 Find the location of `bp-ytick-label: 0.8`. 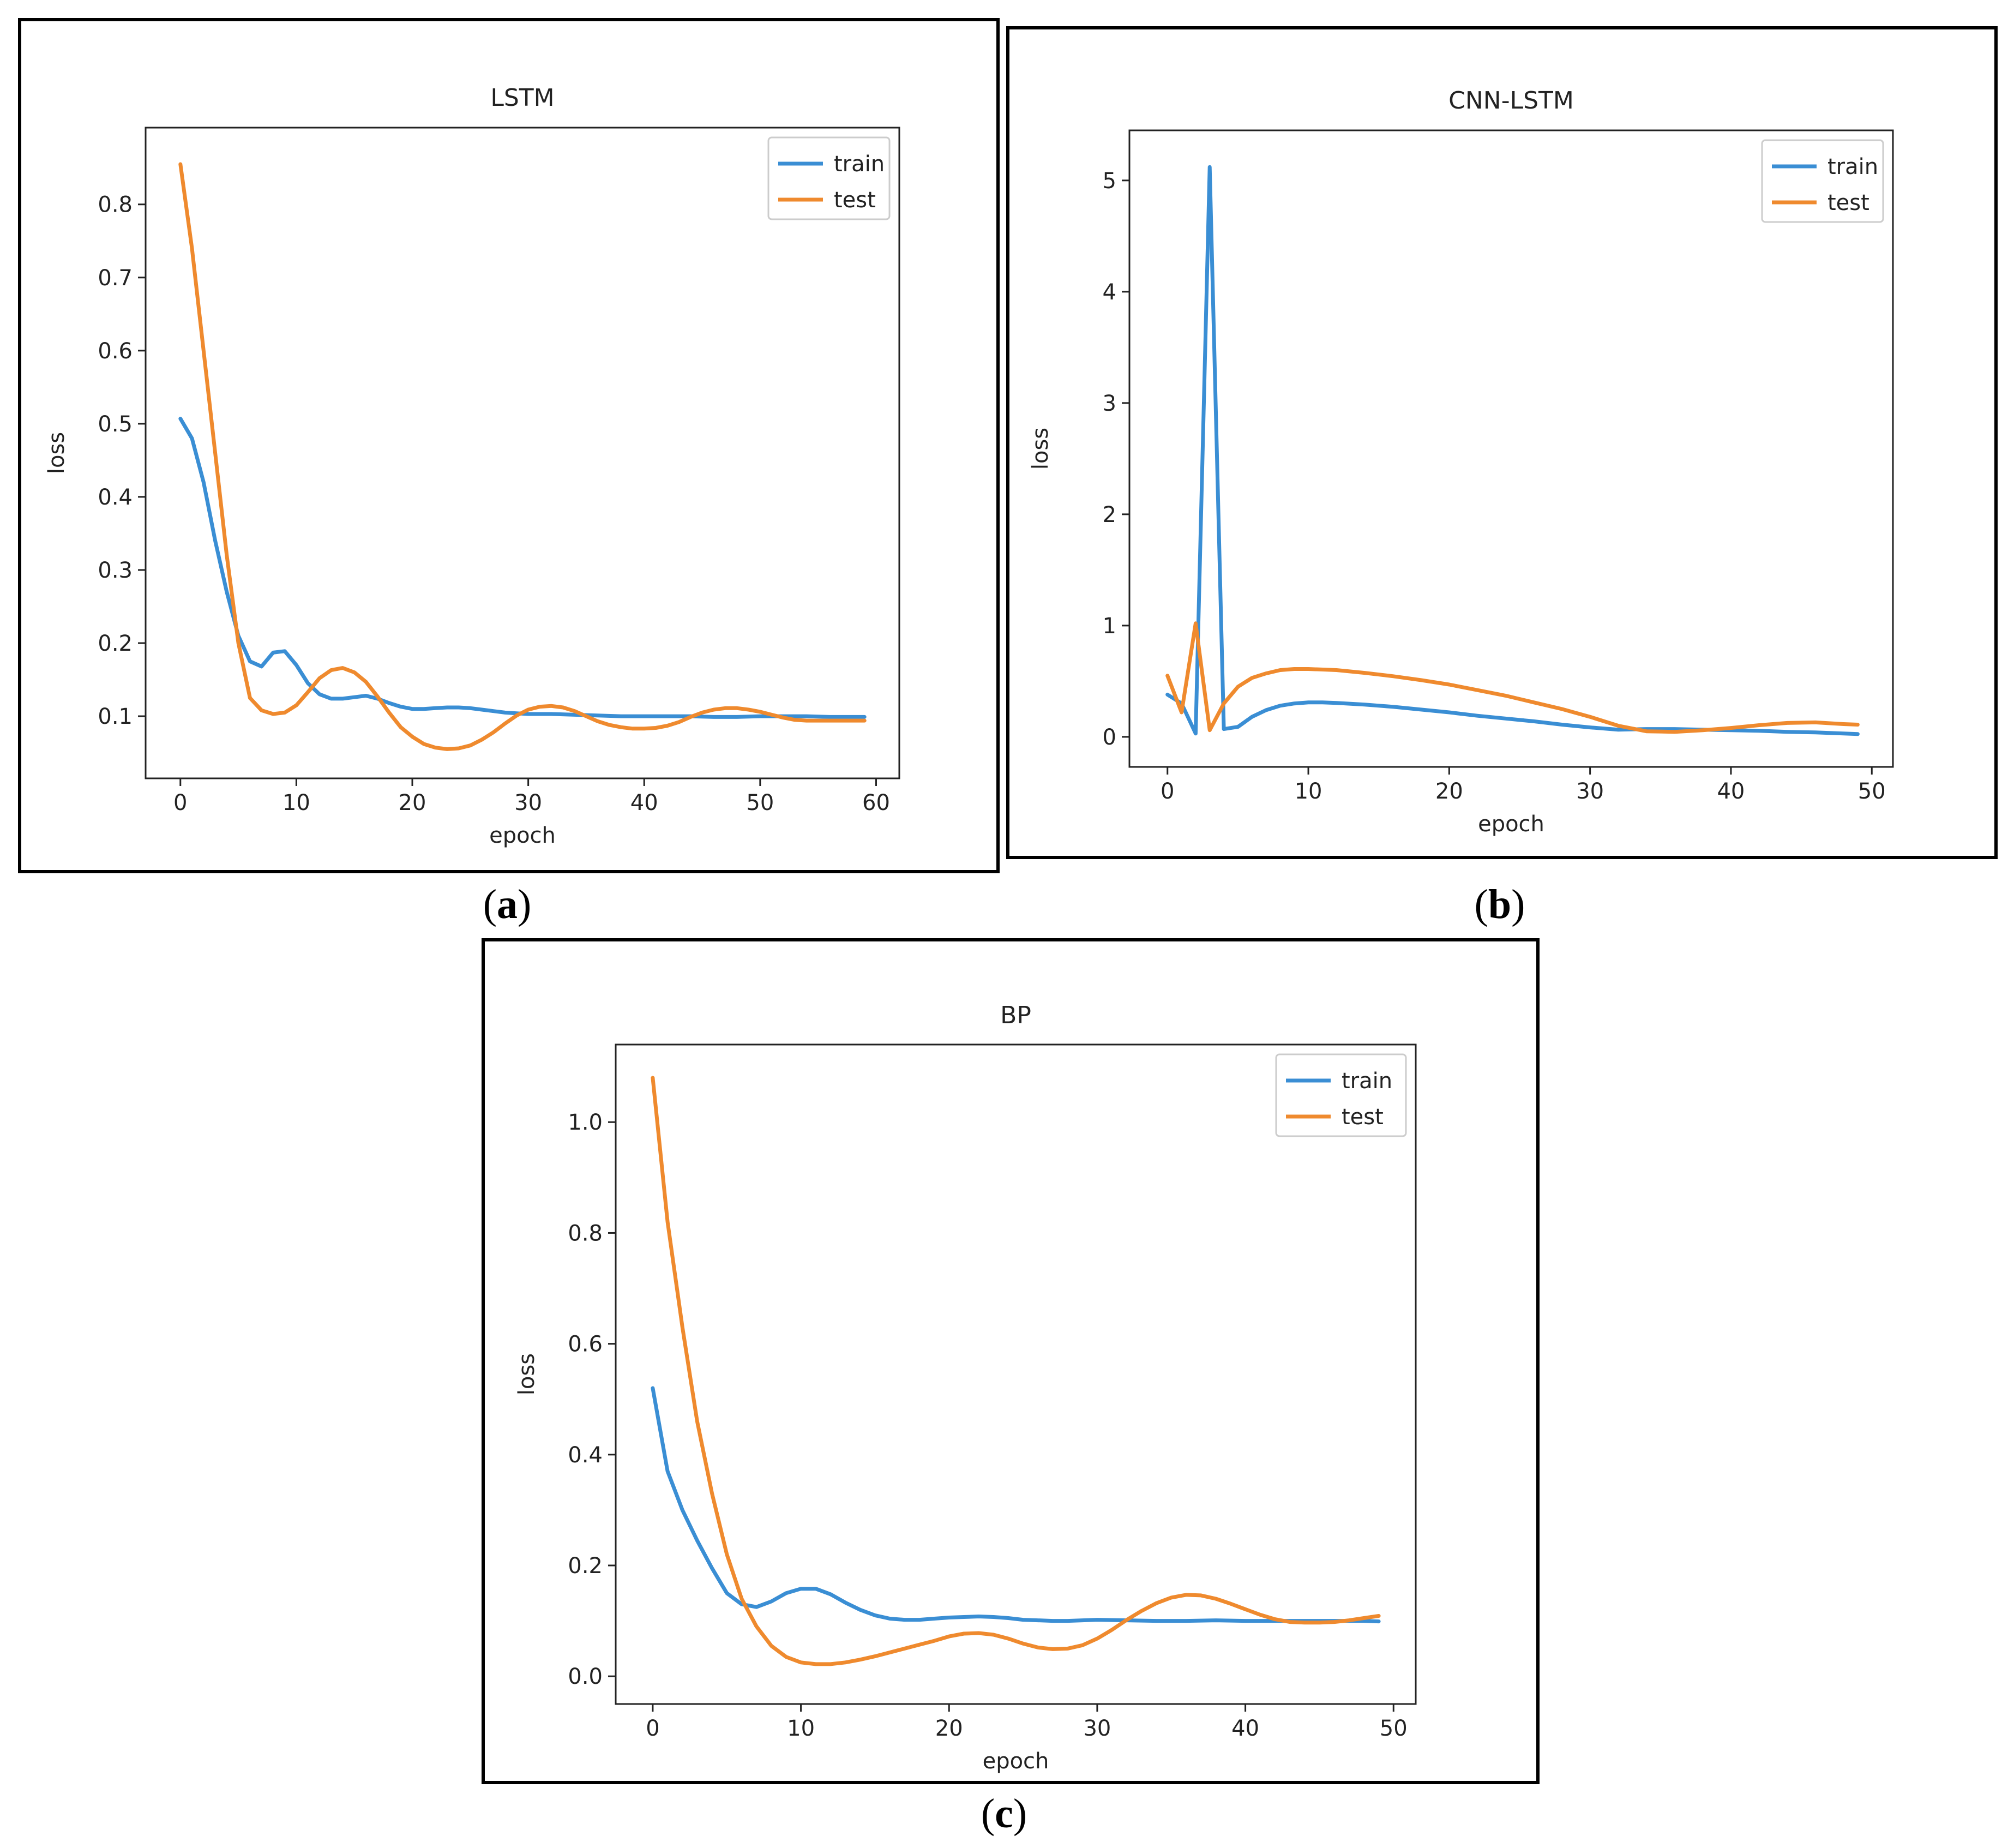

bp-ytick-label: 0.8 is located at coordinates (585, 1233).